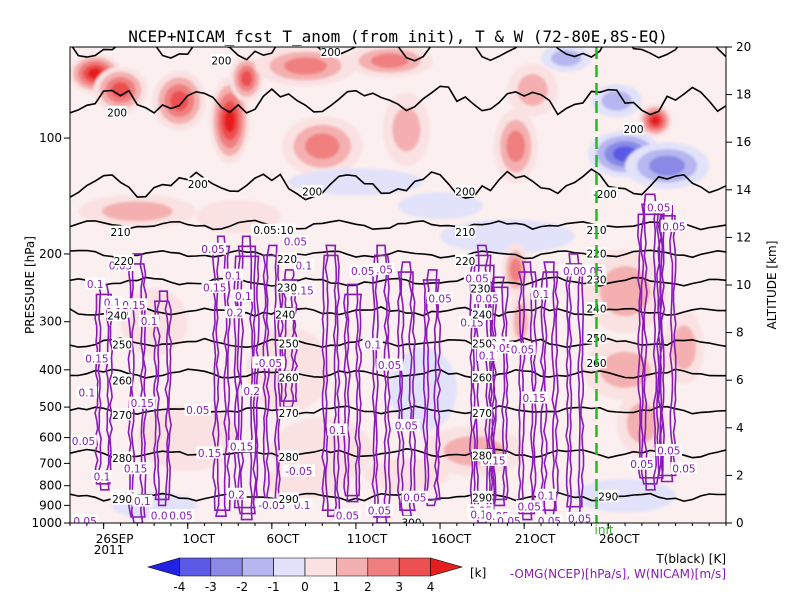 This screenshot has height=600, width=800. Describe the element at coordinates (211, 587) in the screenshot. I see `colorbar-tick-label: -3` at that location.